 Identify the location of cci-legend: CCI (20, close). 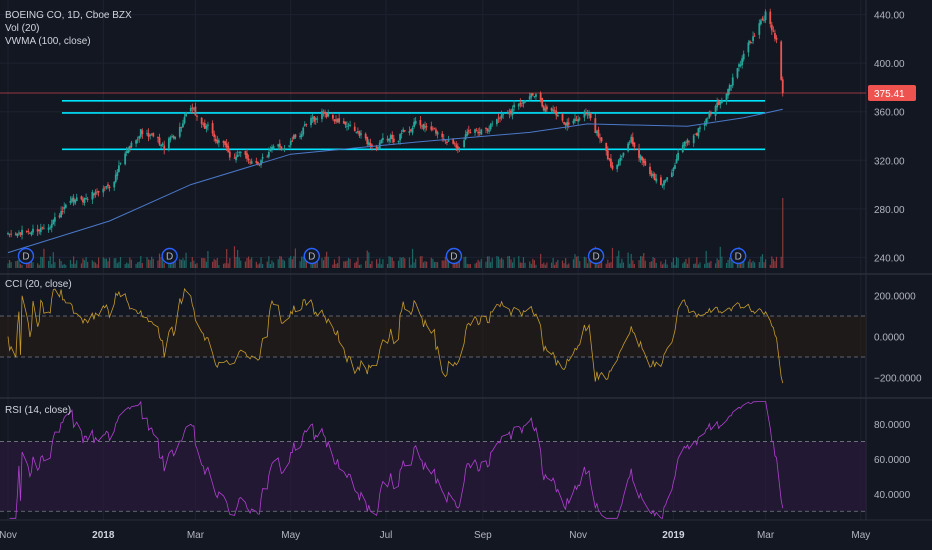
(38, 284).